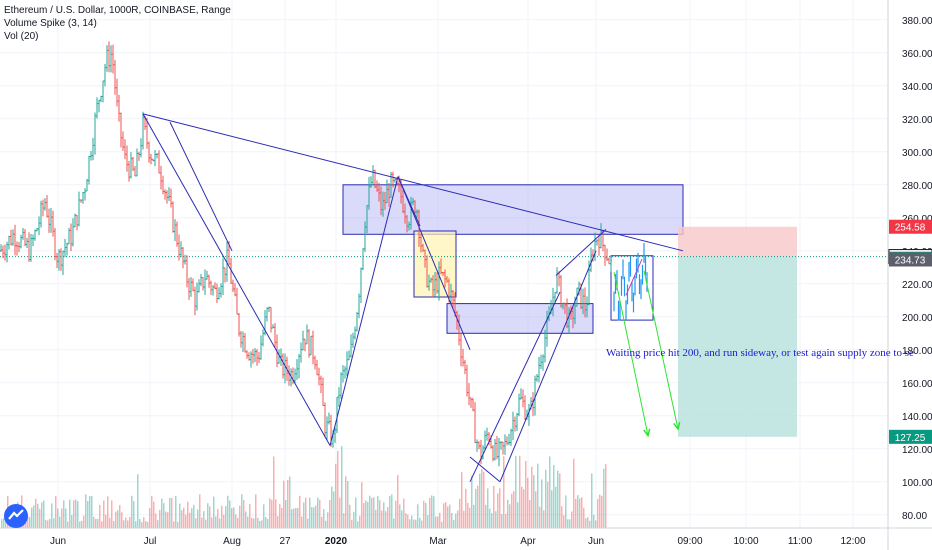 The height and width of the screenshot is (550, 932). What do you see at coordinates (917, 417) in the screenshot?
I see `y-tick-label: 140.00` at bounding box center [917, 417].